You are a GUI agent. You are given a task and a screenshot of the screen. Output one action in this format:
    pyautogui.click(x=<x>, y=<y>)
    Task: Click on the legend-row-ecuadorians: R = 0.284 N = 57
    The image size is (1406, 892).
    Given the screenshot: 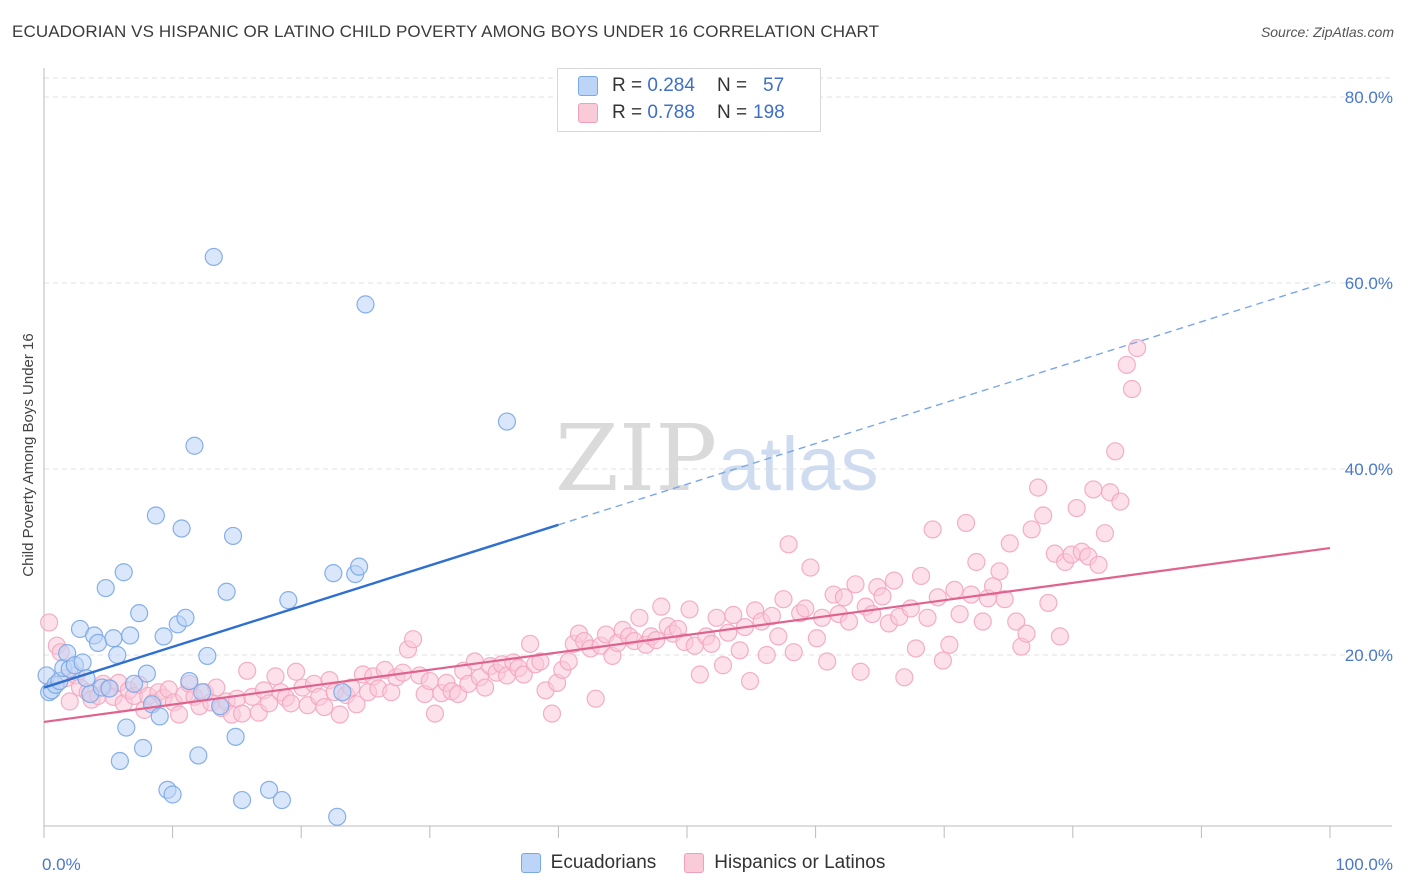 What is the action you would take?
    pyautogui.click(x=671, y=86)
    